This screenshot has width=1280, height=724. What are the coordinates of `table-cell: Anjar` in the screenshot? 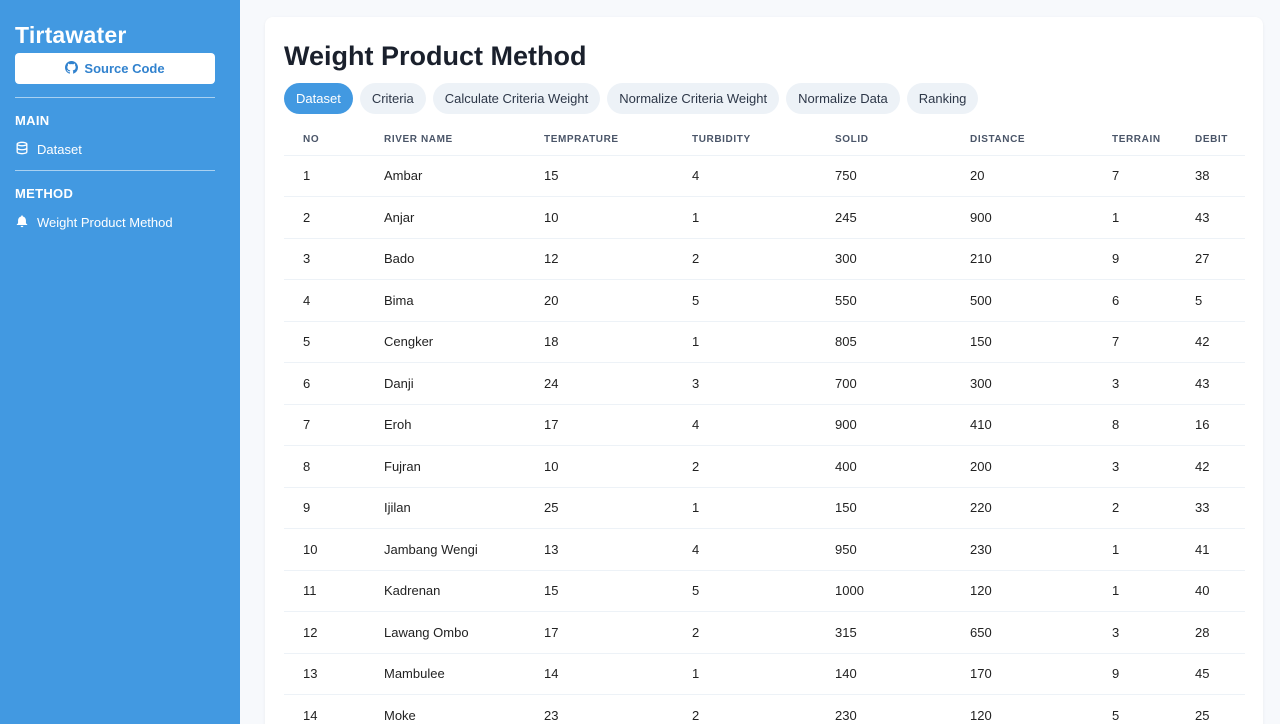 It's located at (445, 217).